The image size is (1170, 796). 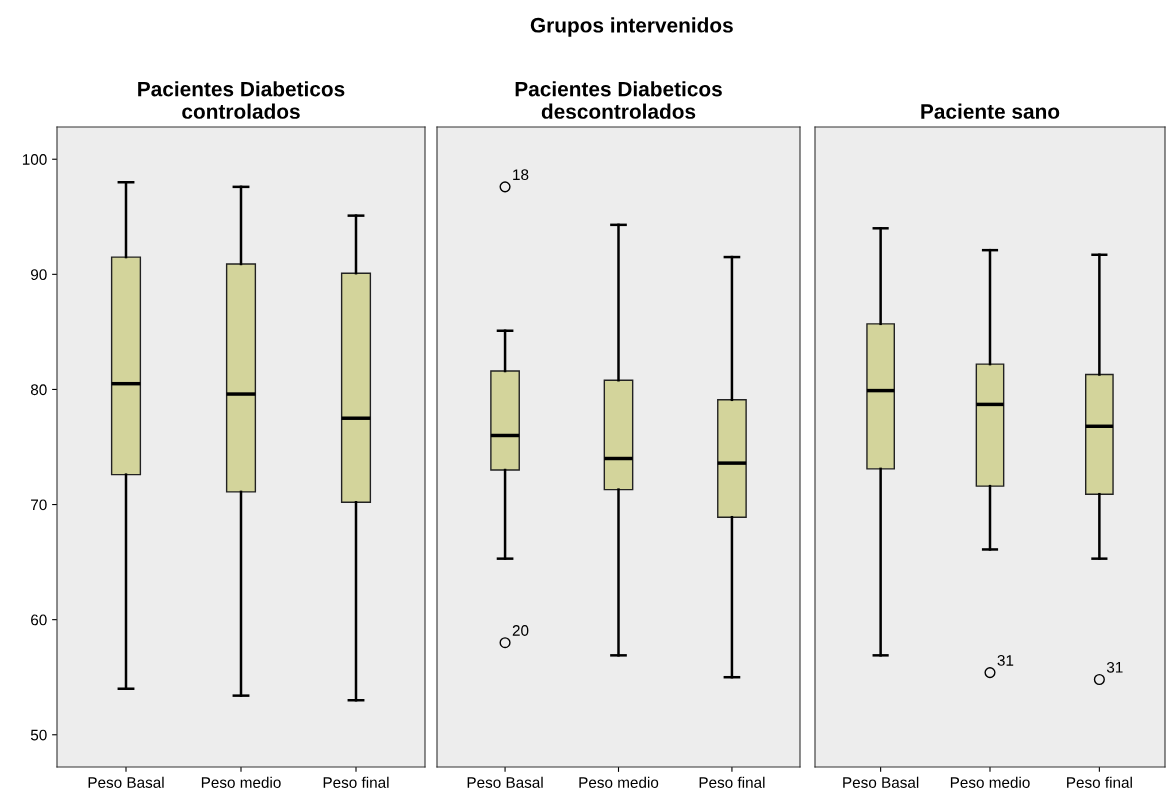 What do you see at coordinates (39, 275) in the screenshot?
I see `y-tick-label: 90` at bounding box center [39, 275].